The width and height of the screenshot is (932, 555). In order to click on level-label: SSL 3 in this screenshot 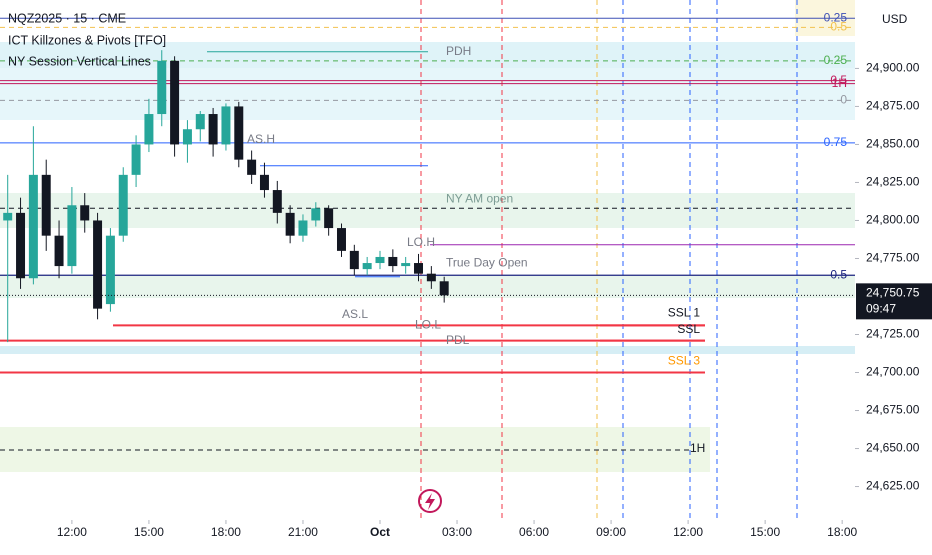, I will do `click(684, 361)`.